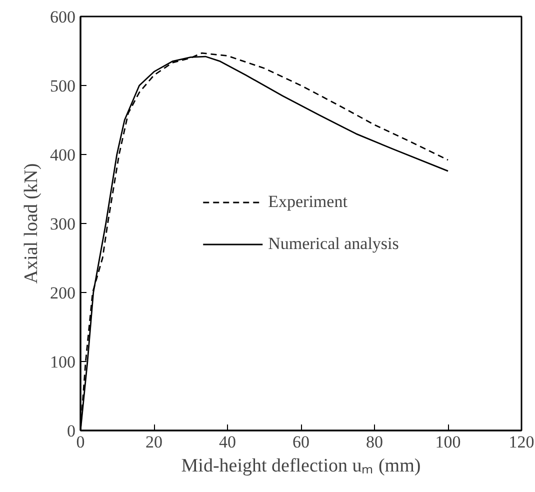 The image size is (535, 492). I want to click on y-axis-title: Axial load (kN), so click(31, 223).